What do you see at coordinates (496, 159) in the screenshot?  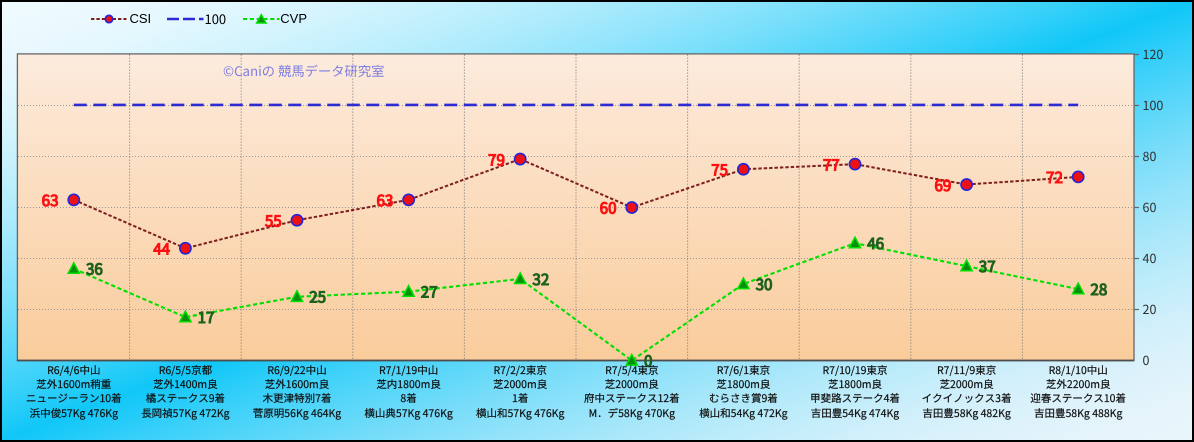 I see `svg-text: 79` at bounding box center [496, 159].